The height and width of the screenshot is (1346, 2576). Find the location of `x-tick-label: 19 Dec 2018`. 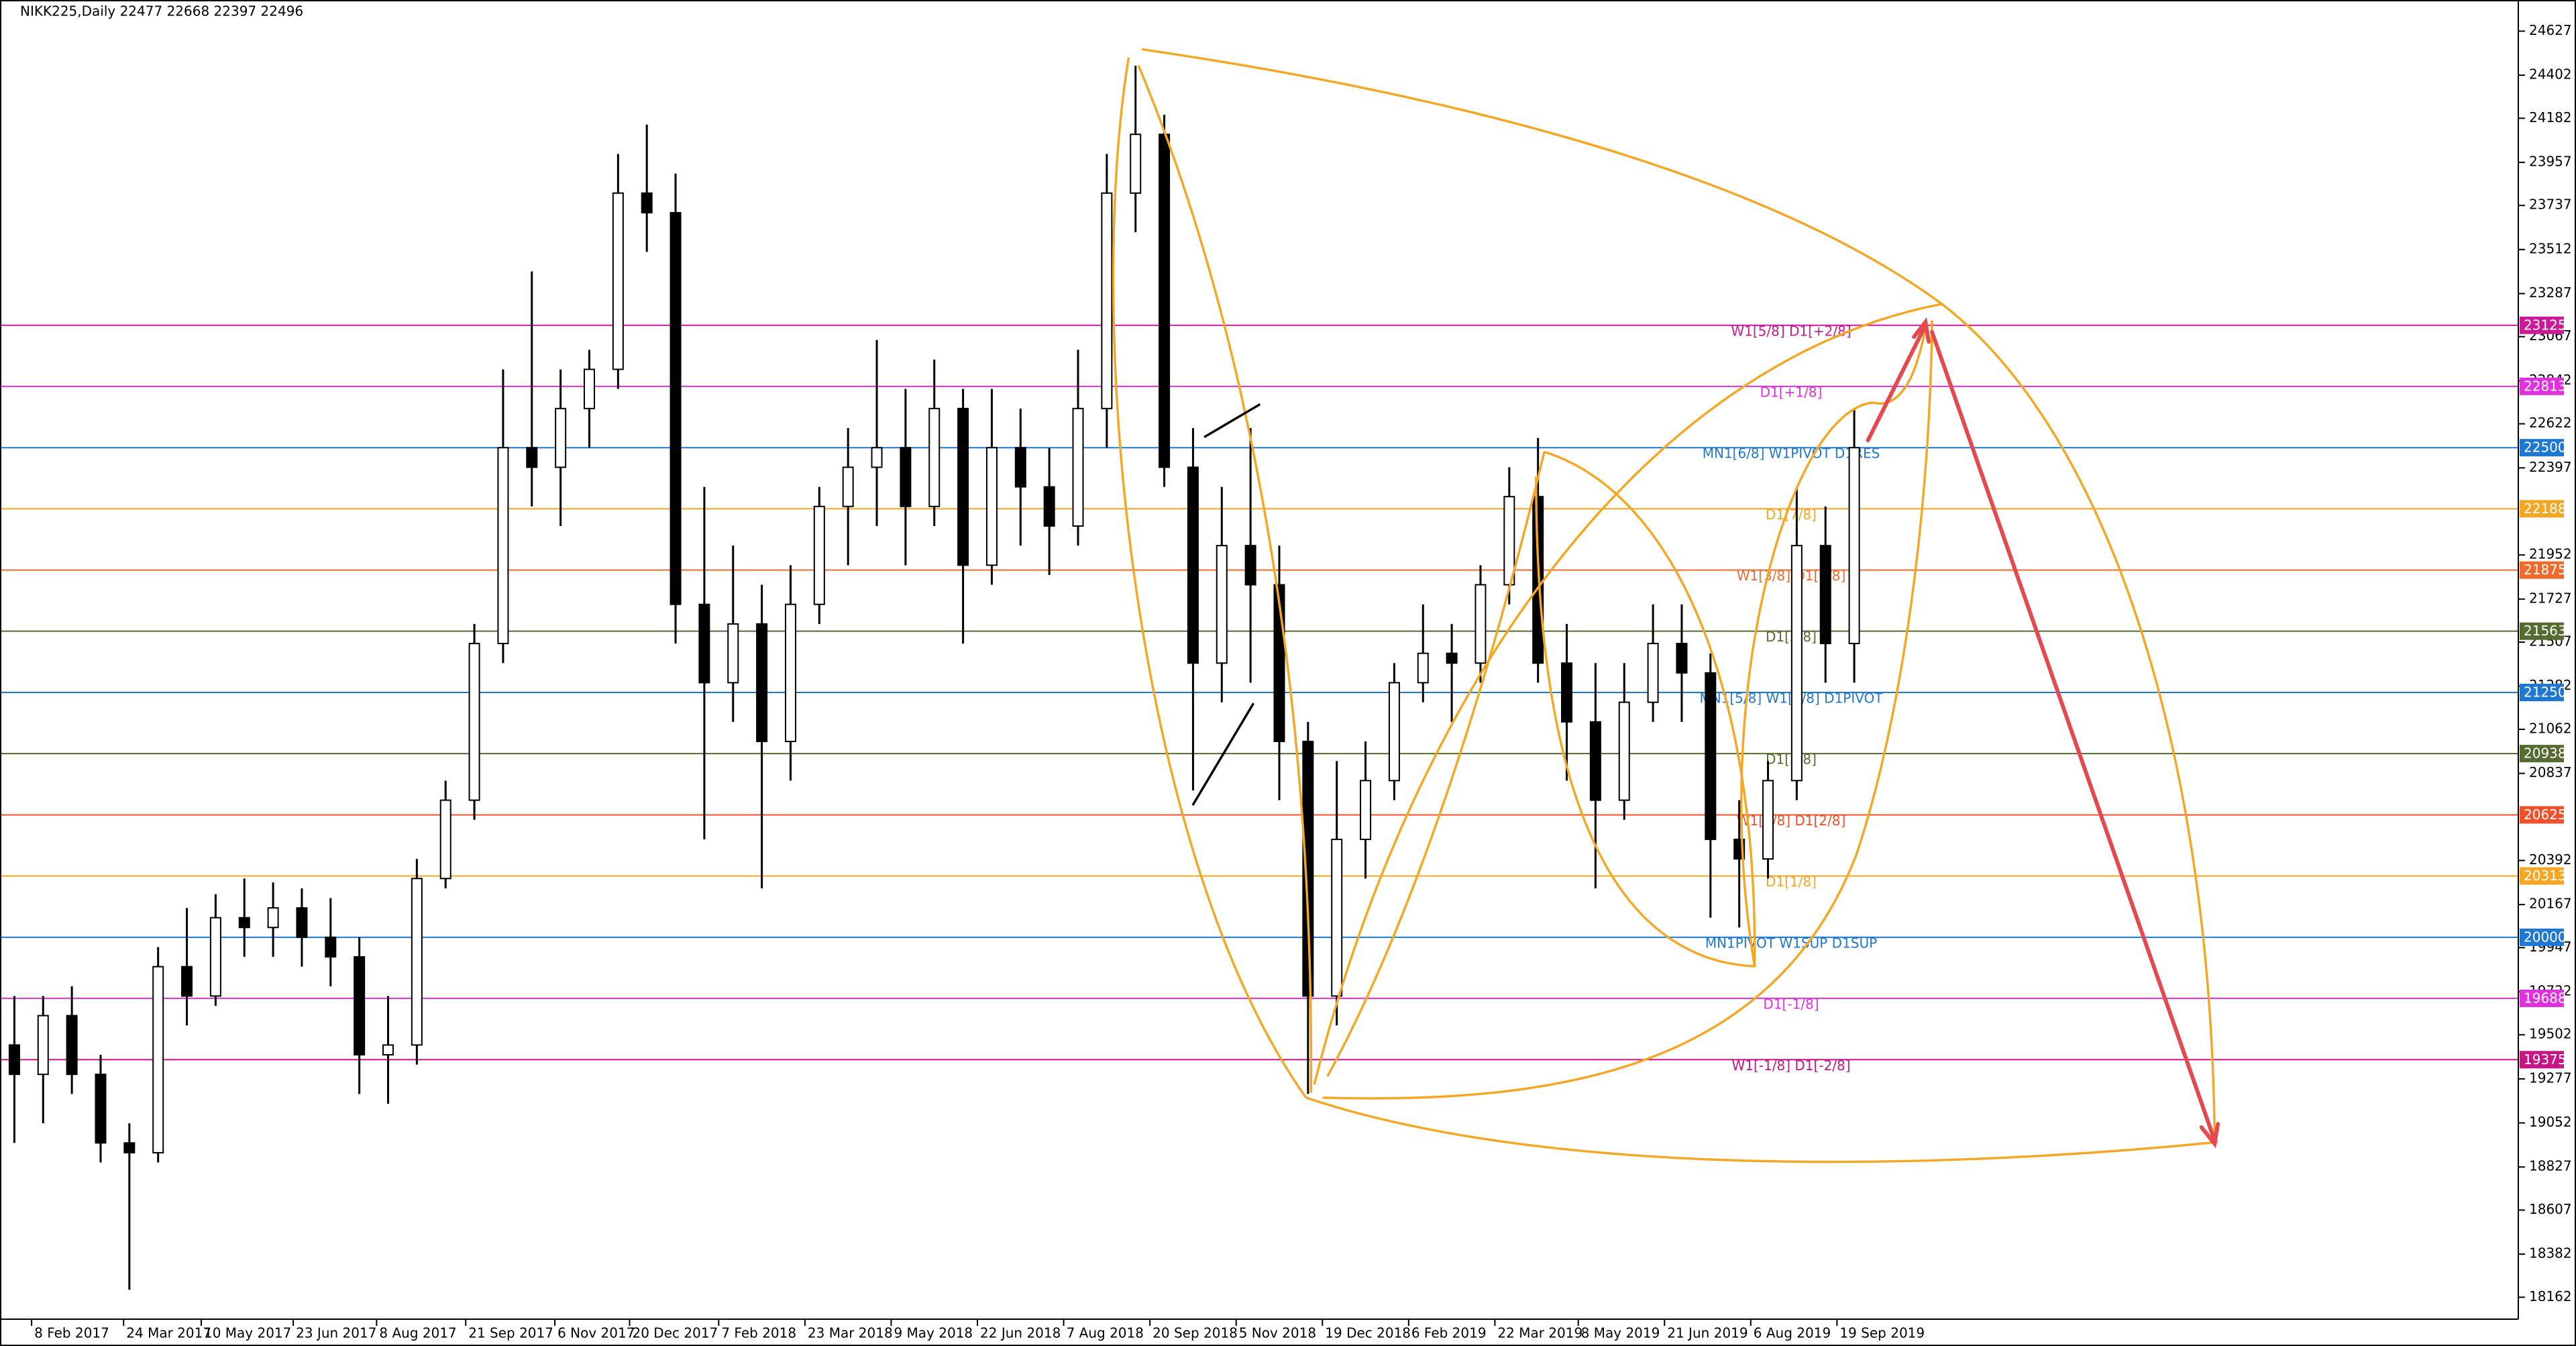

x-tick-label: 19 Dec 2018 is located at coordinates (1368, 1333).